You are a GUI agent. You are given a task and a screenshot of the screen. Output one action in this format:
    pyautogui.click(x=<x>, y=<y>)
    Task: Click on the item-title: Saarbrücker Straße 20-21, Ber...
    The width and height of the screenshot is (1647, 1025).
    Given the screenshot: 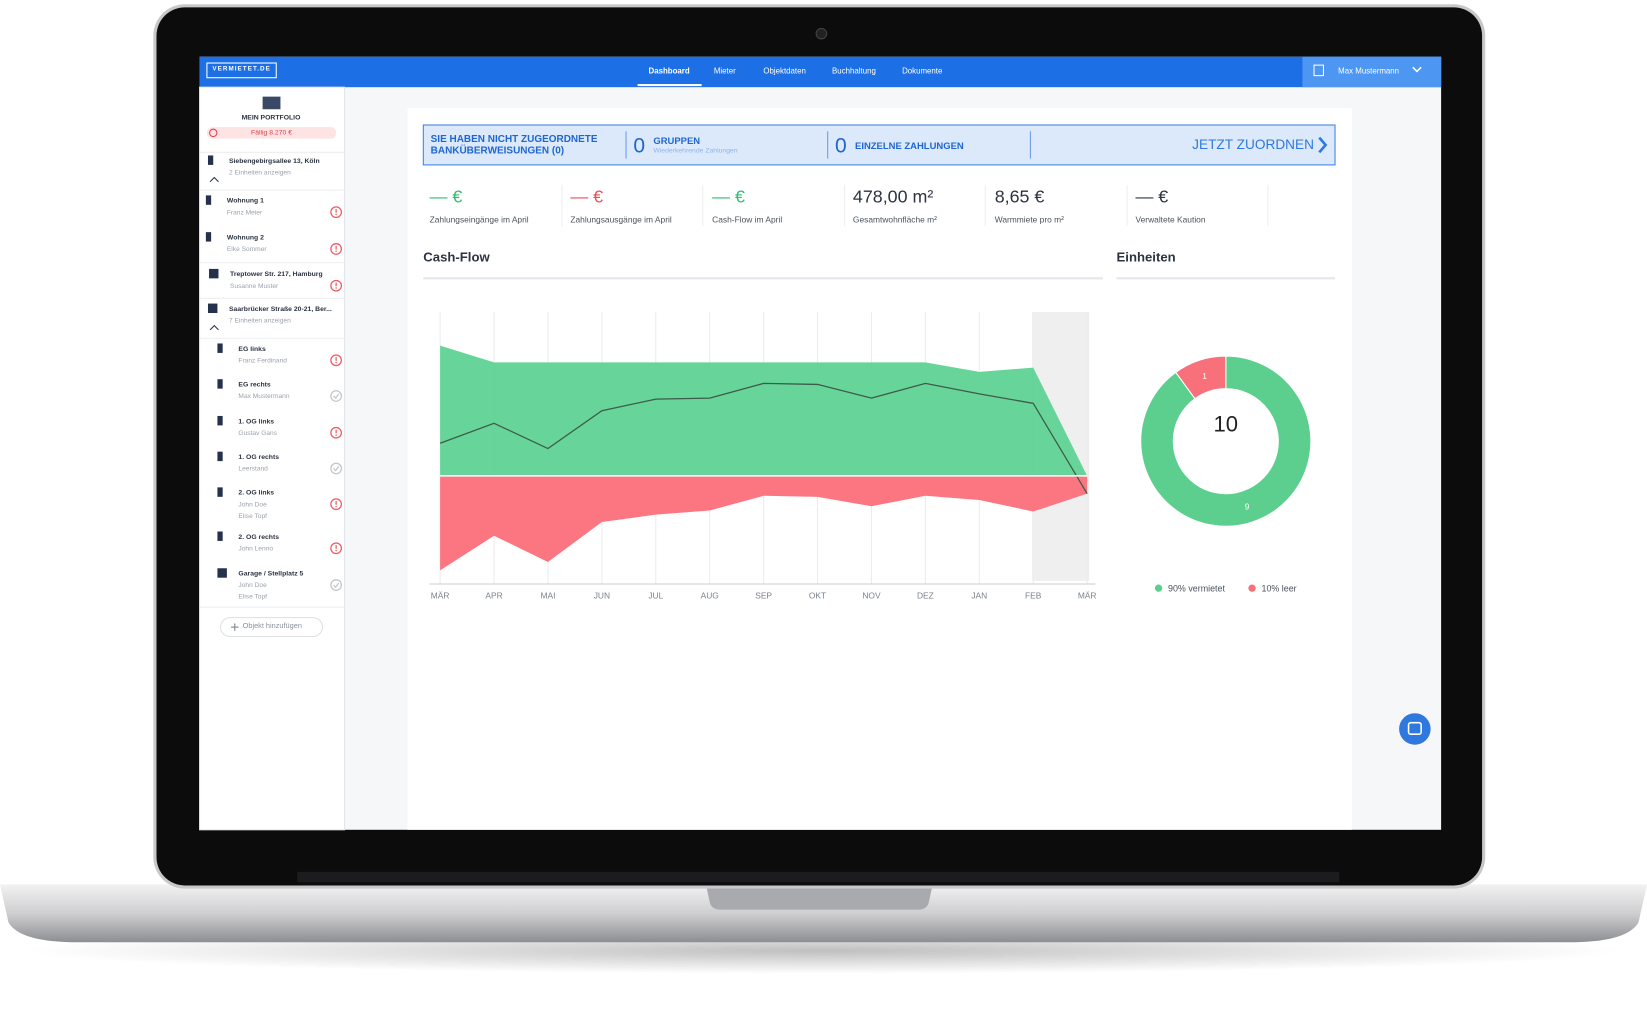 What is the action you would take?
    pyautogui.click(x=280, y=309)
    